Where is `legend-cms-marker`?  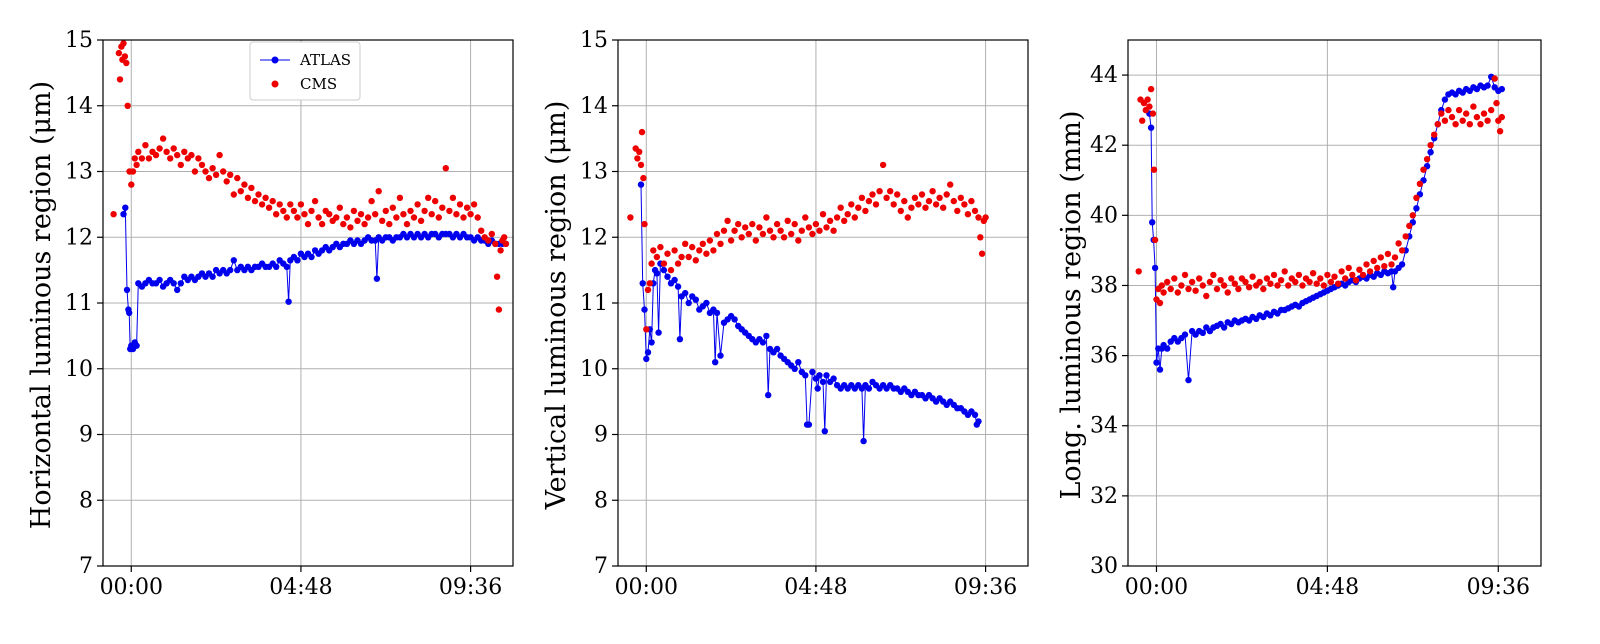
legend-cms-marker is located at coordinates (275, 84).